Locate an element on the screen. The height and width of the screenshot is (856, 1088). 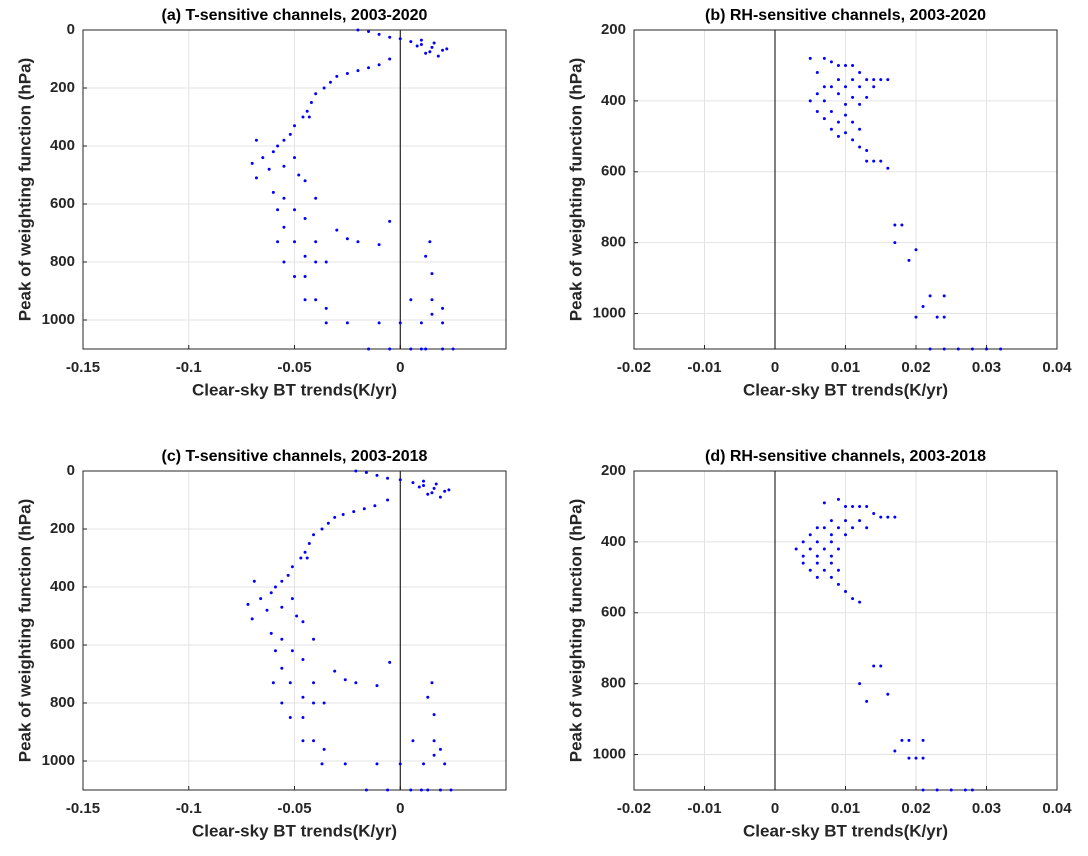
y-tick-label: 600 is located at coordinates (62, 644).